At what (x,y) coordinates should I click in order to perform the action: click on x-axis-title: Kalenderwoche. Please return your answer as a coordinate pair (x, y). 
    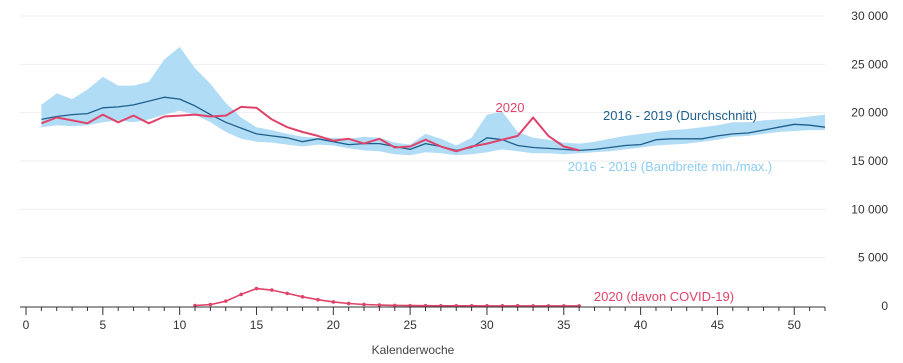
    Looking at the image, I should click on (413, 350).